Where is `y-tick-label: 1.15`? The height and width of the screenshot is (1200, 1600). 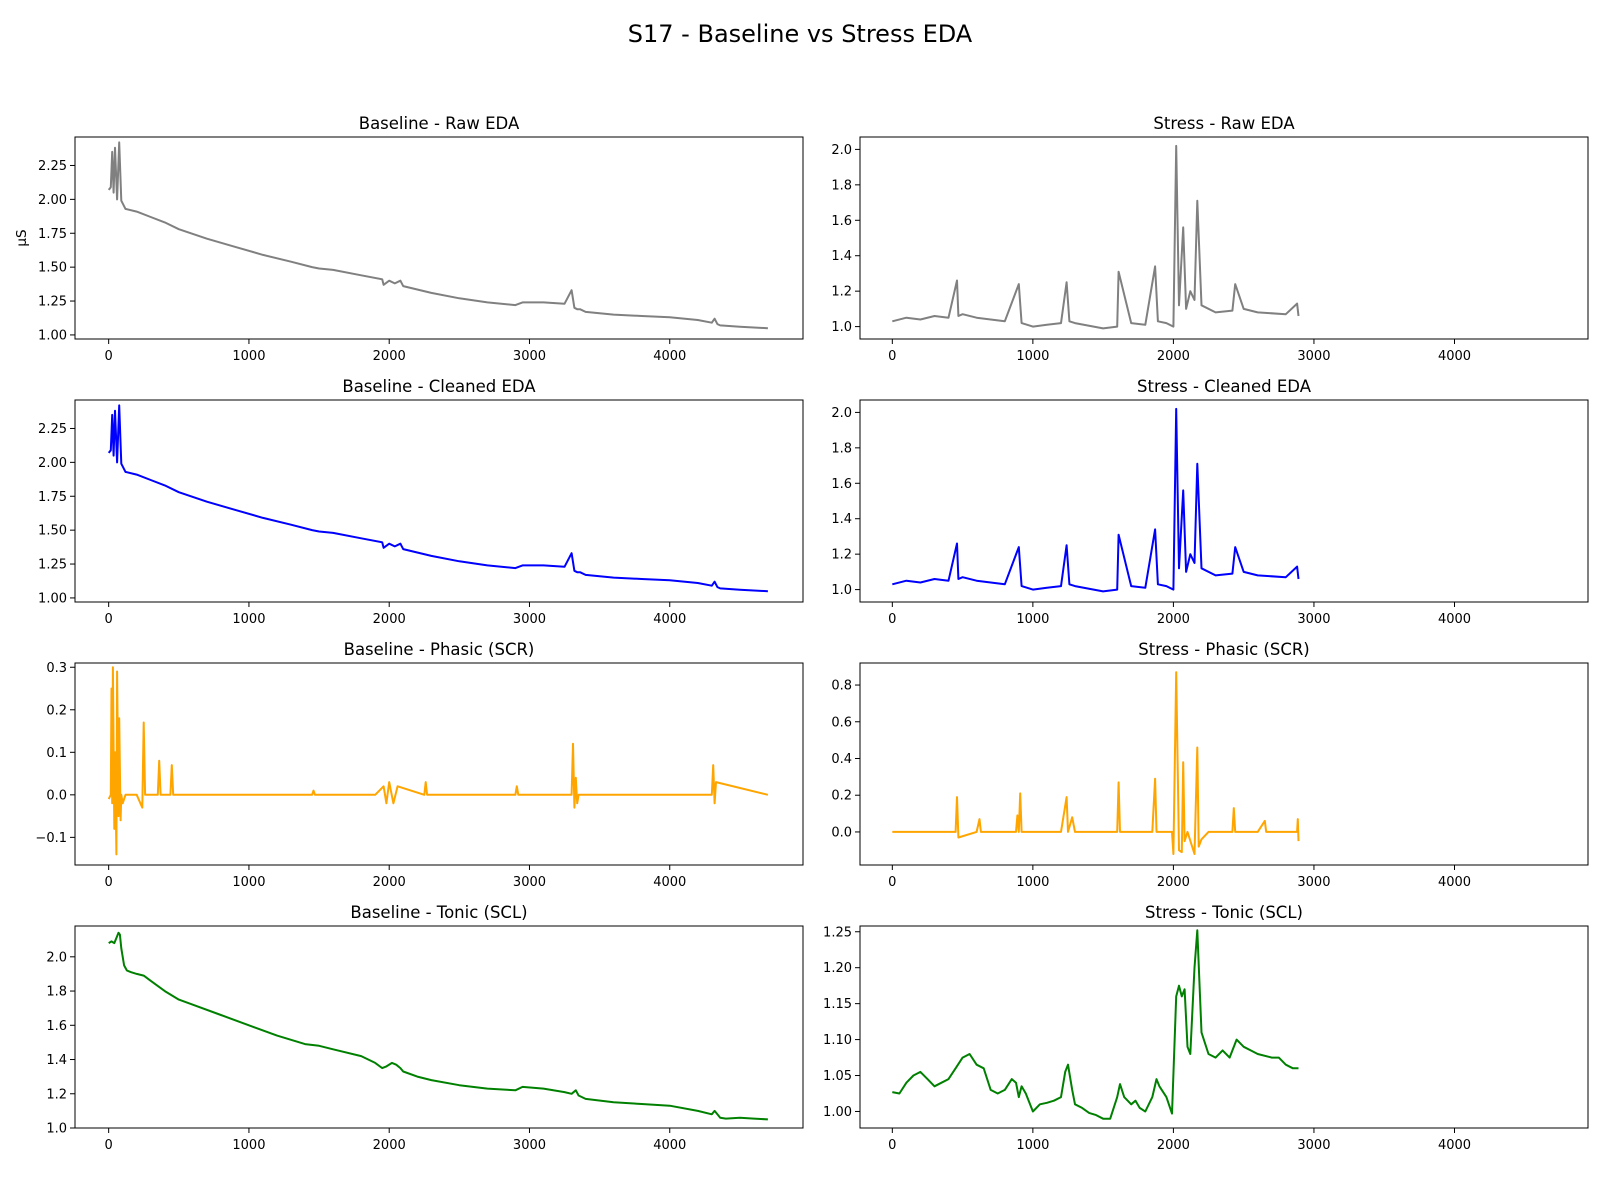 y-tick-label: 1.15 is located at coordinates (837, 1004).